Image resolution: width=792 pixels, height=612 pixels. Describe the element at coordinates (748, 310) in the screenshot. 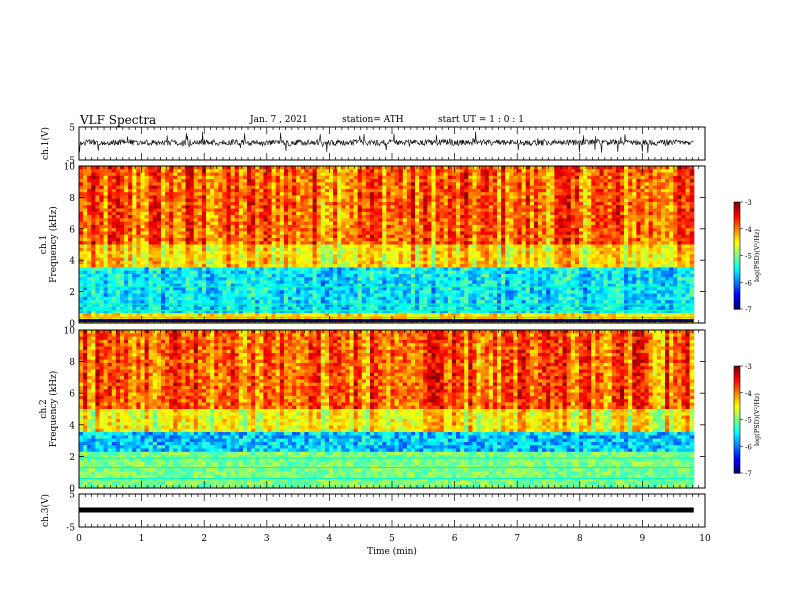

I see `colorbar-1-tick-m7: -7` at that location.